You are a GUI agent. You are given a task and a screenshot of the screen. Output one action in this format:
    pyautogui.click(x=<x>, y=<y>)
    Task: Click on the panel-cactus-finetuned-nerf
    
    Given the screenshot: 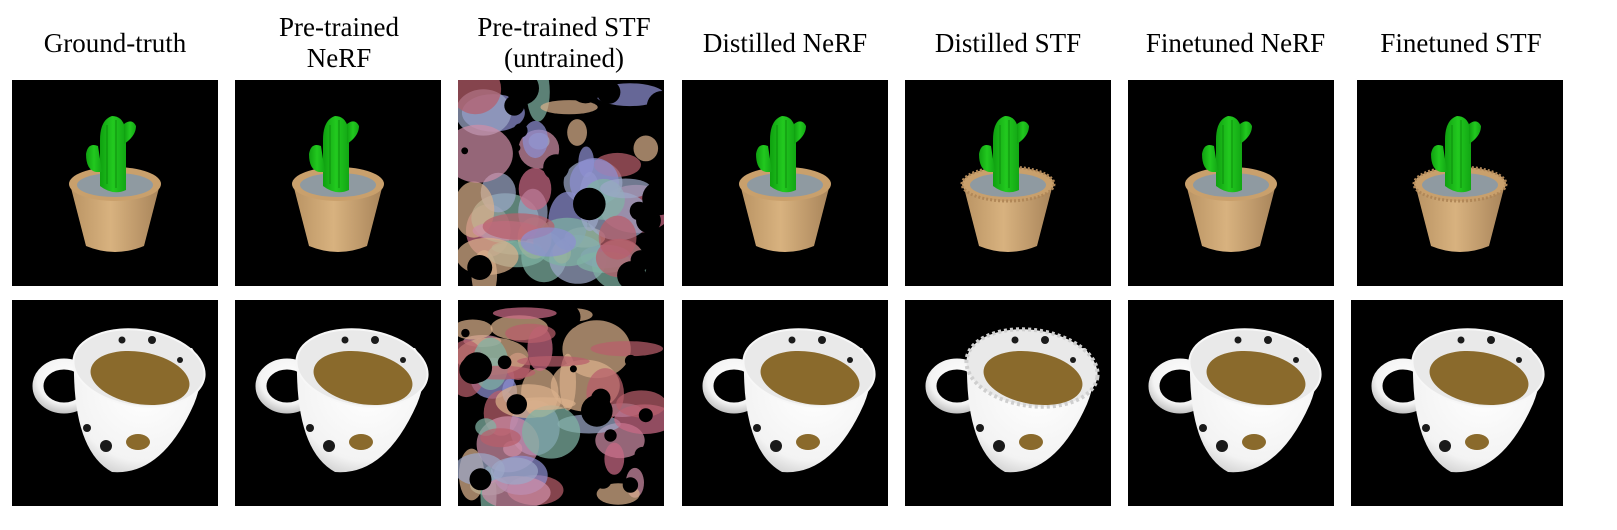 What is the action you would take?
    pyautogui.click(x=1231, y=183)
    